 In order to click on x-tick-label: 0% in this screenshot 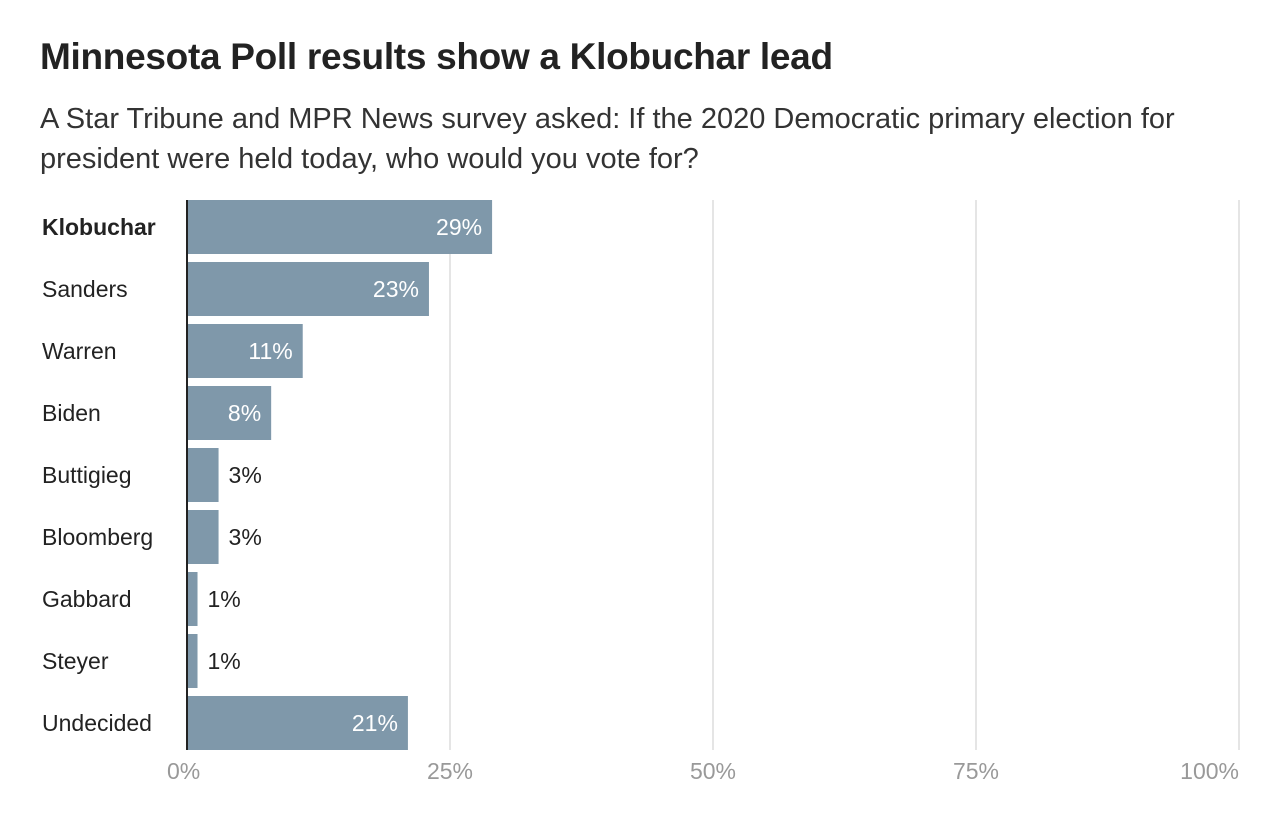, I will do `click(183, 771)`.